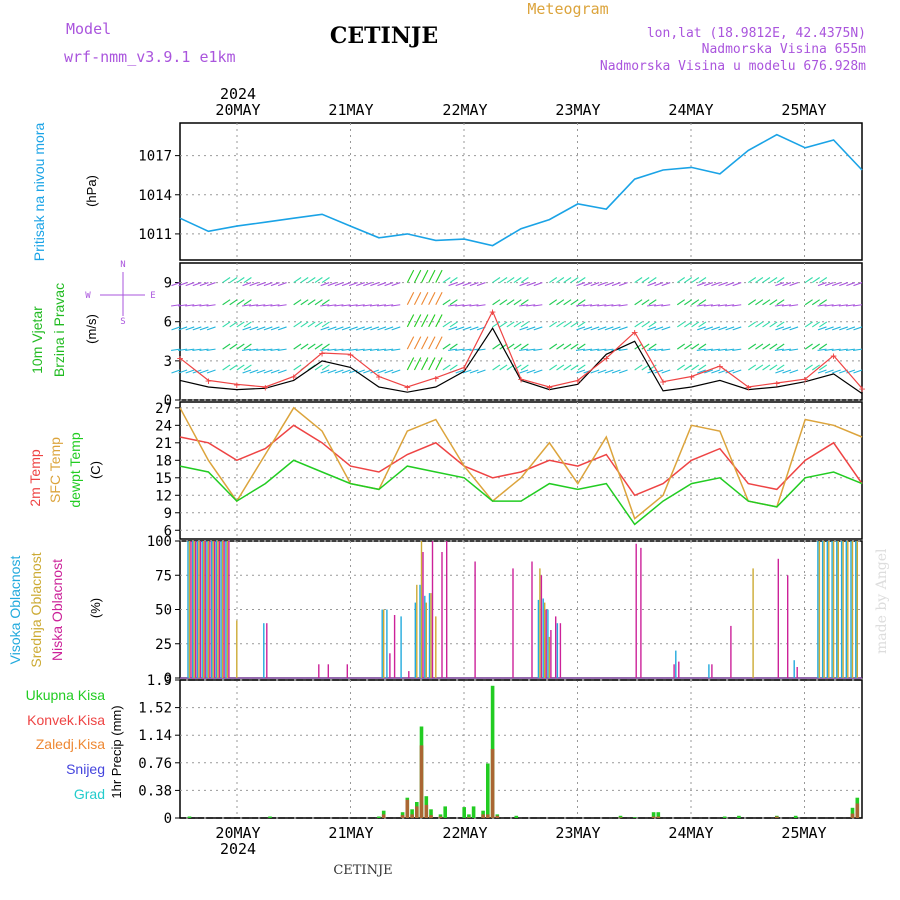 This screenshot has width=900, height=900. I want to click on day-label-bottom: 20MAY, so click(237, 833).